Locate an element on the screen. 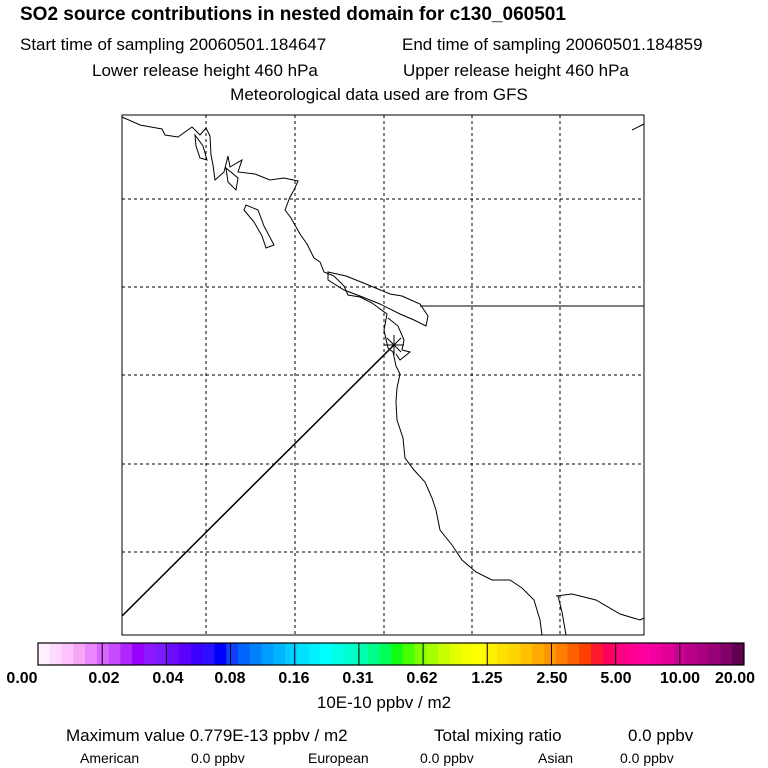 This screenshot has width=768, height=768. colorbar-units: 10E-10 ppbv / m2 is located at coordinates (384, 702).